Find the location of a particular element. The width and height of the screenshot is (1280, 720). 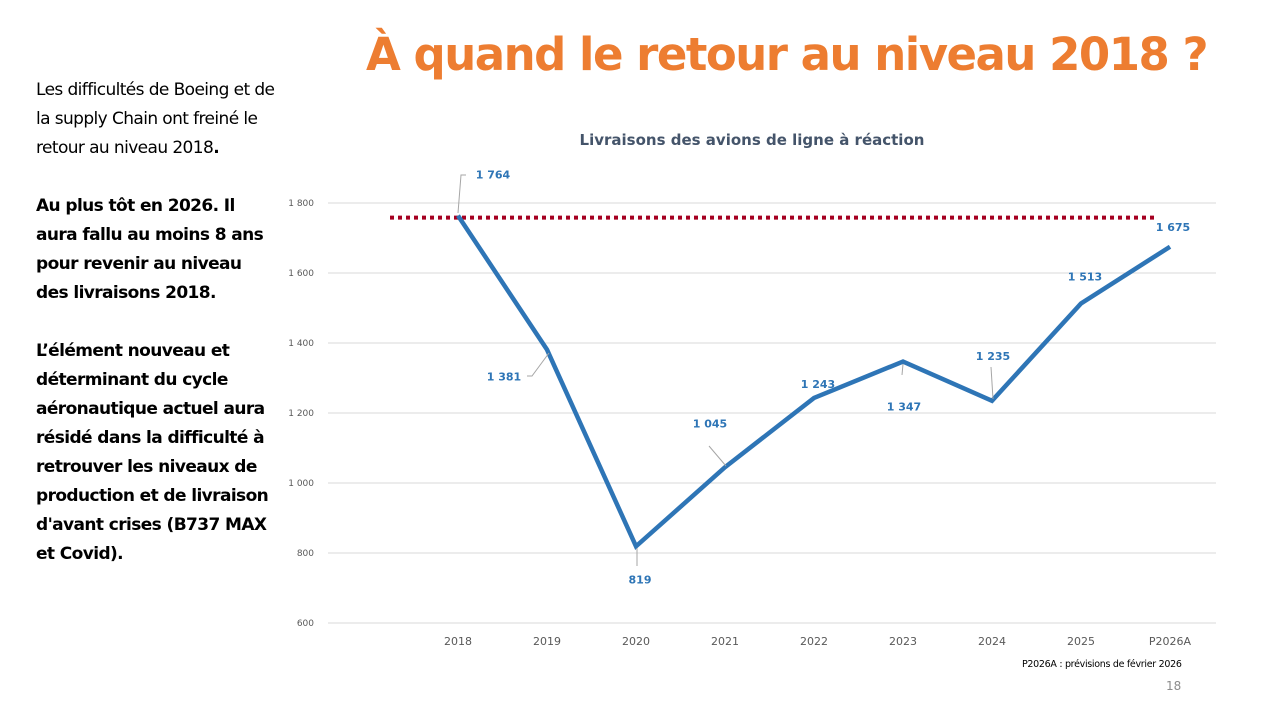

x-tick-label: 2020 is located at coordinates (636, 641).